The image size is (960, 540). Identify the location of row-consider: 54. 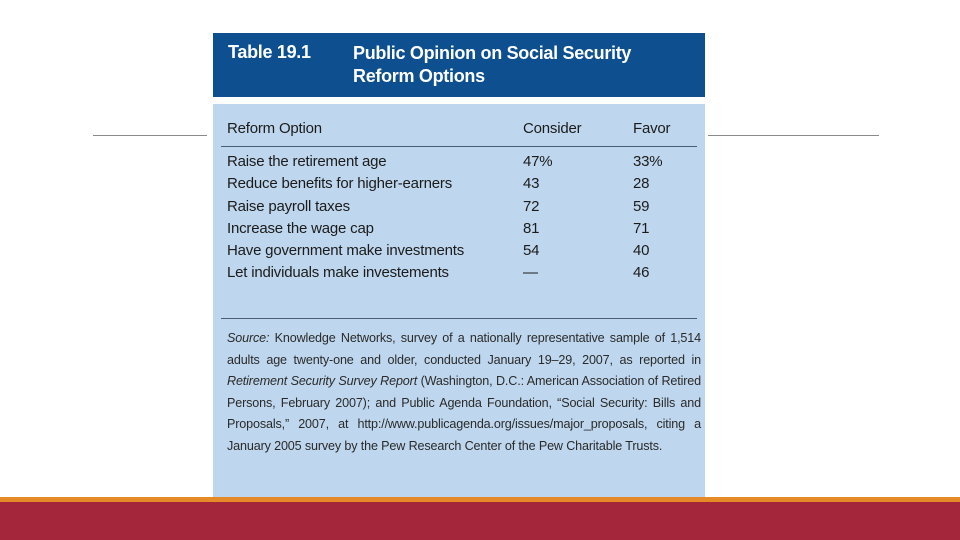
(531, 251).